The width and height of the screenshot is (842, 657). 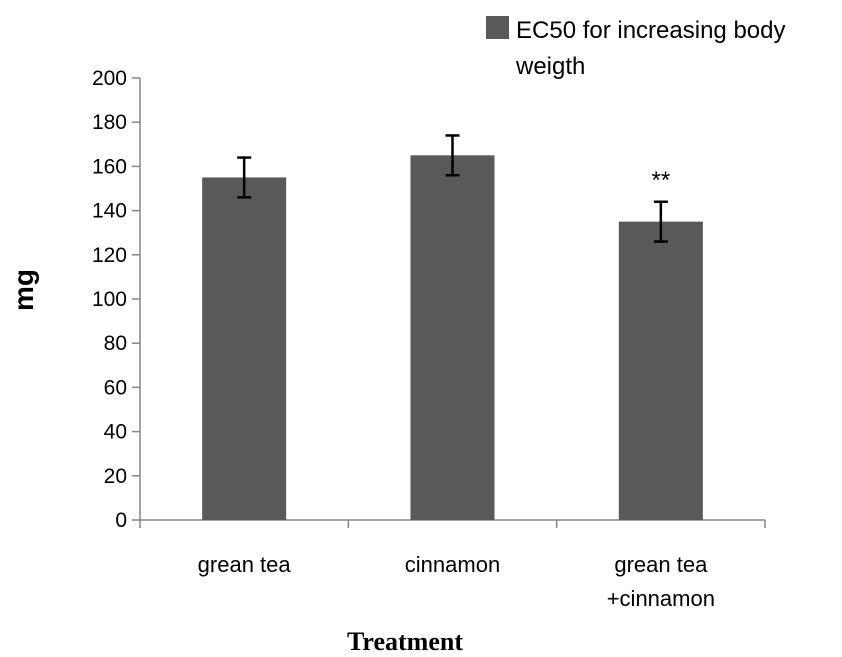 I want to click on y-tick-label: 160, so click(x=109, y=166).